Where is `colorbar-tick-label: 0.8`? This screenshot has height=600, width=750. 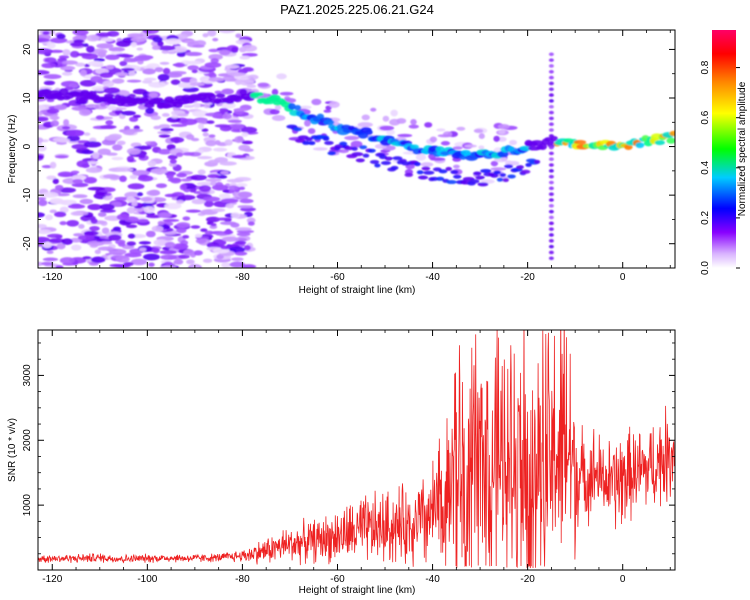
colorbar-tick-label: 0.8 is located at coordinates (705, 67).